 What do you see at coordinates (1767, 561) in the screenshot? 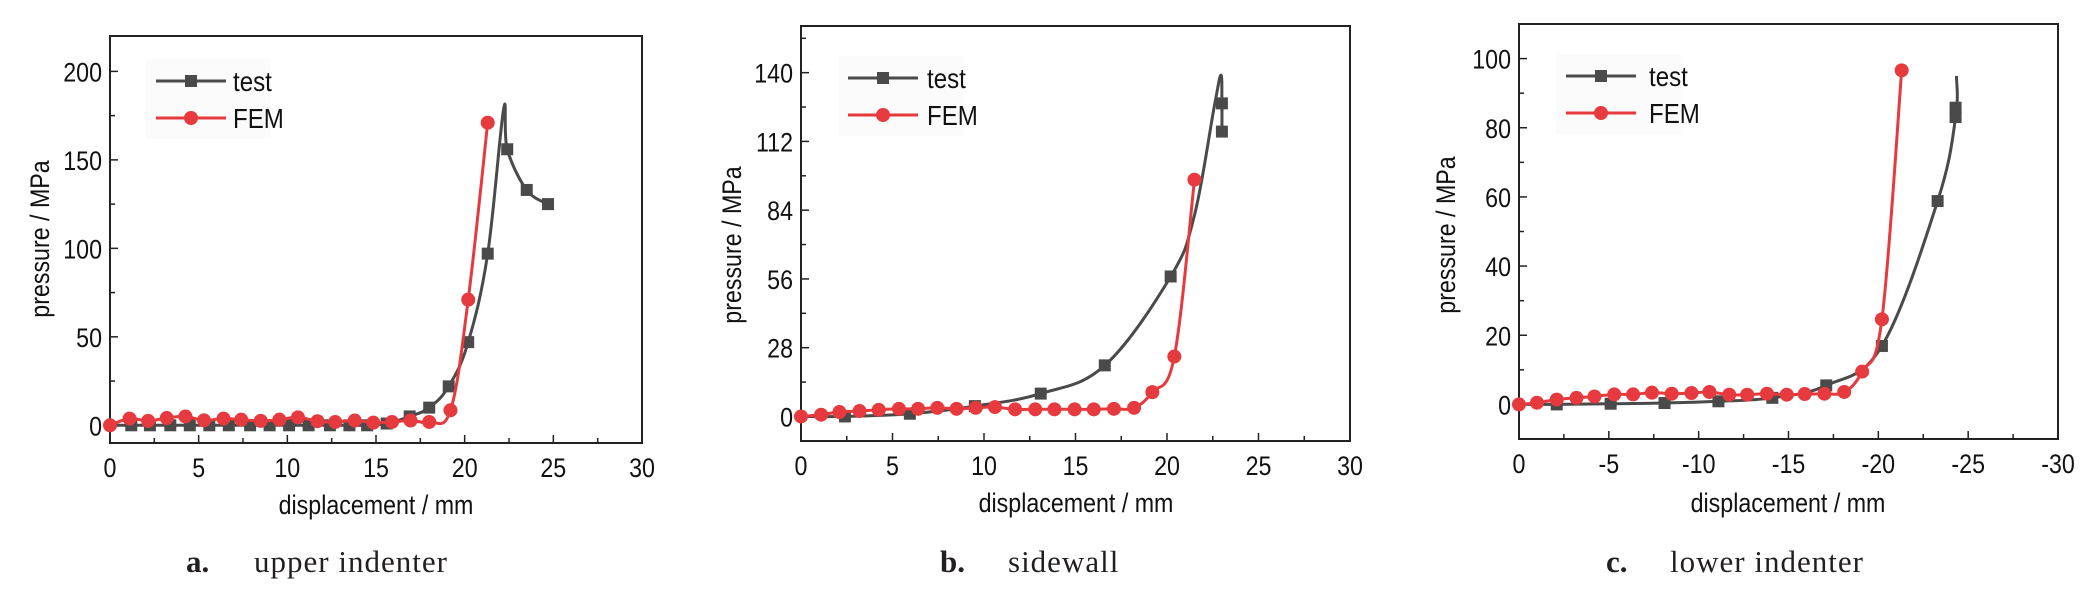
I see `caption-c: lower indenter` at bounding box center [1767, 561].